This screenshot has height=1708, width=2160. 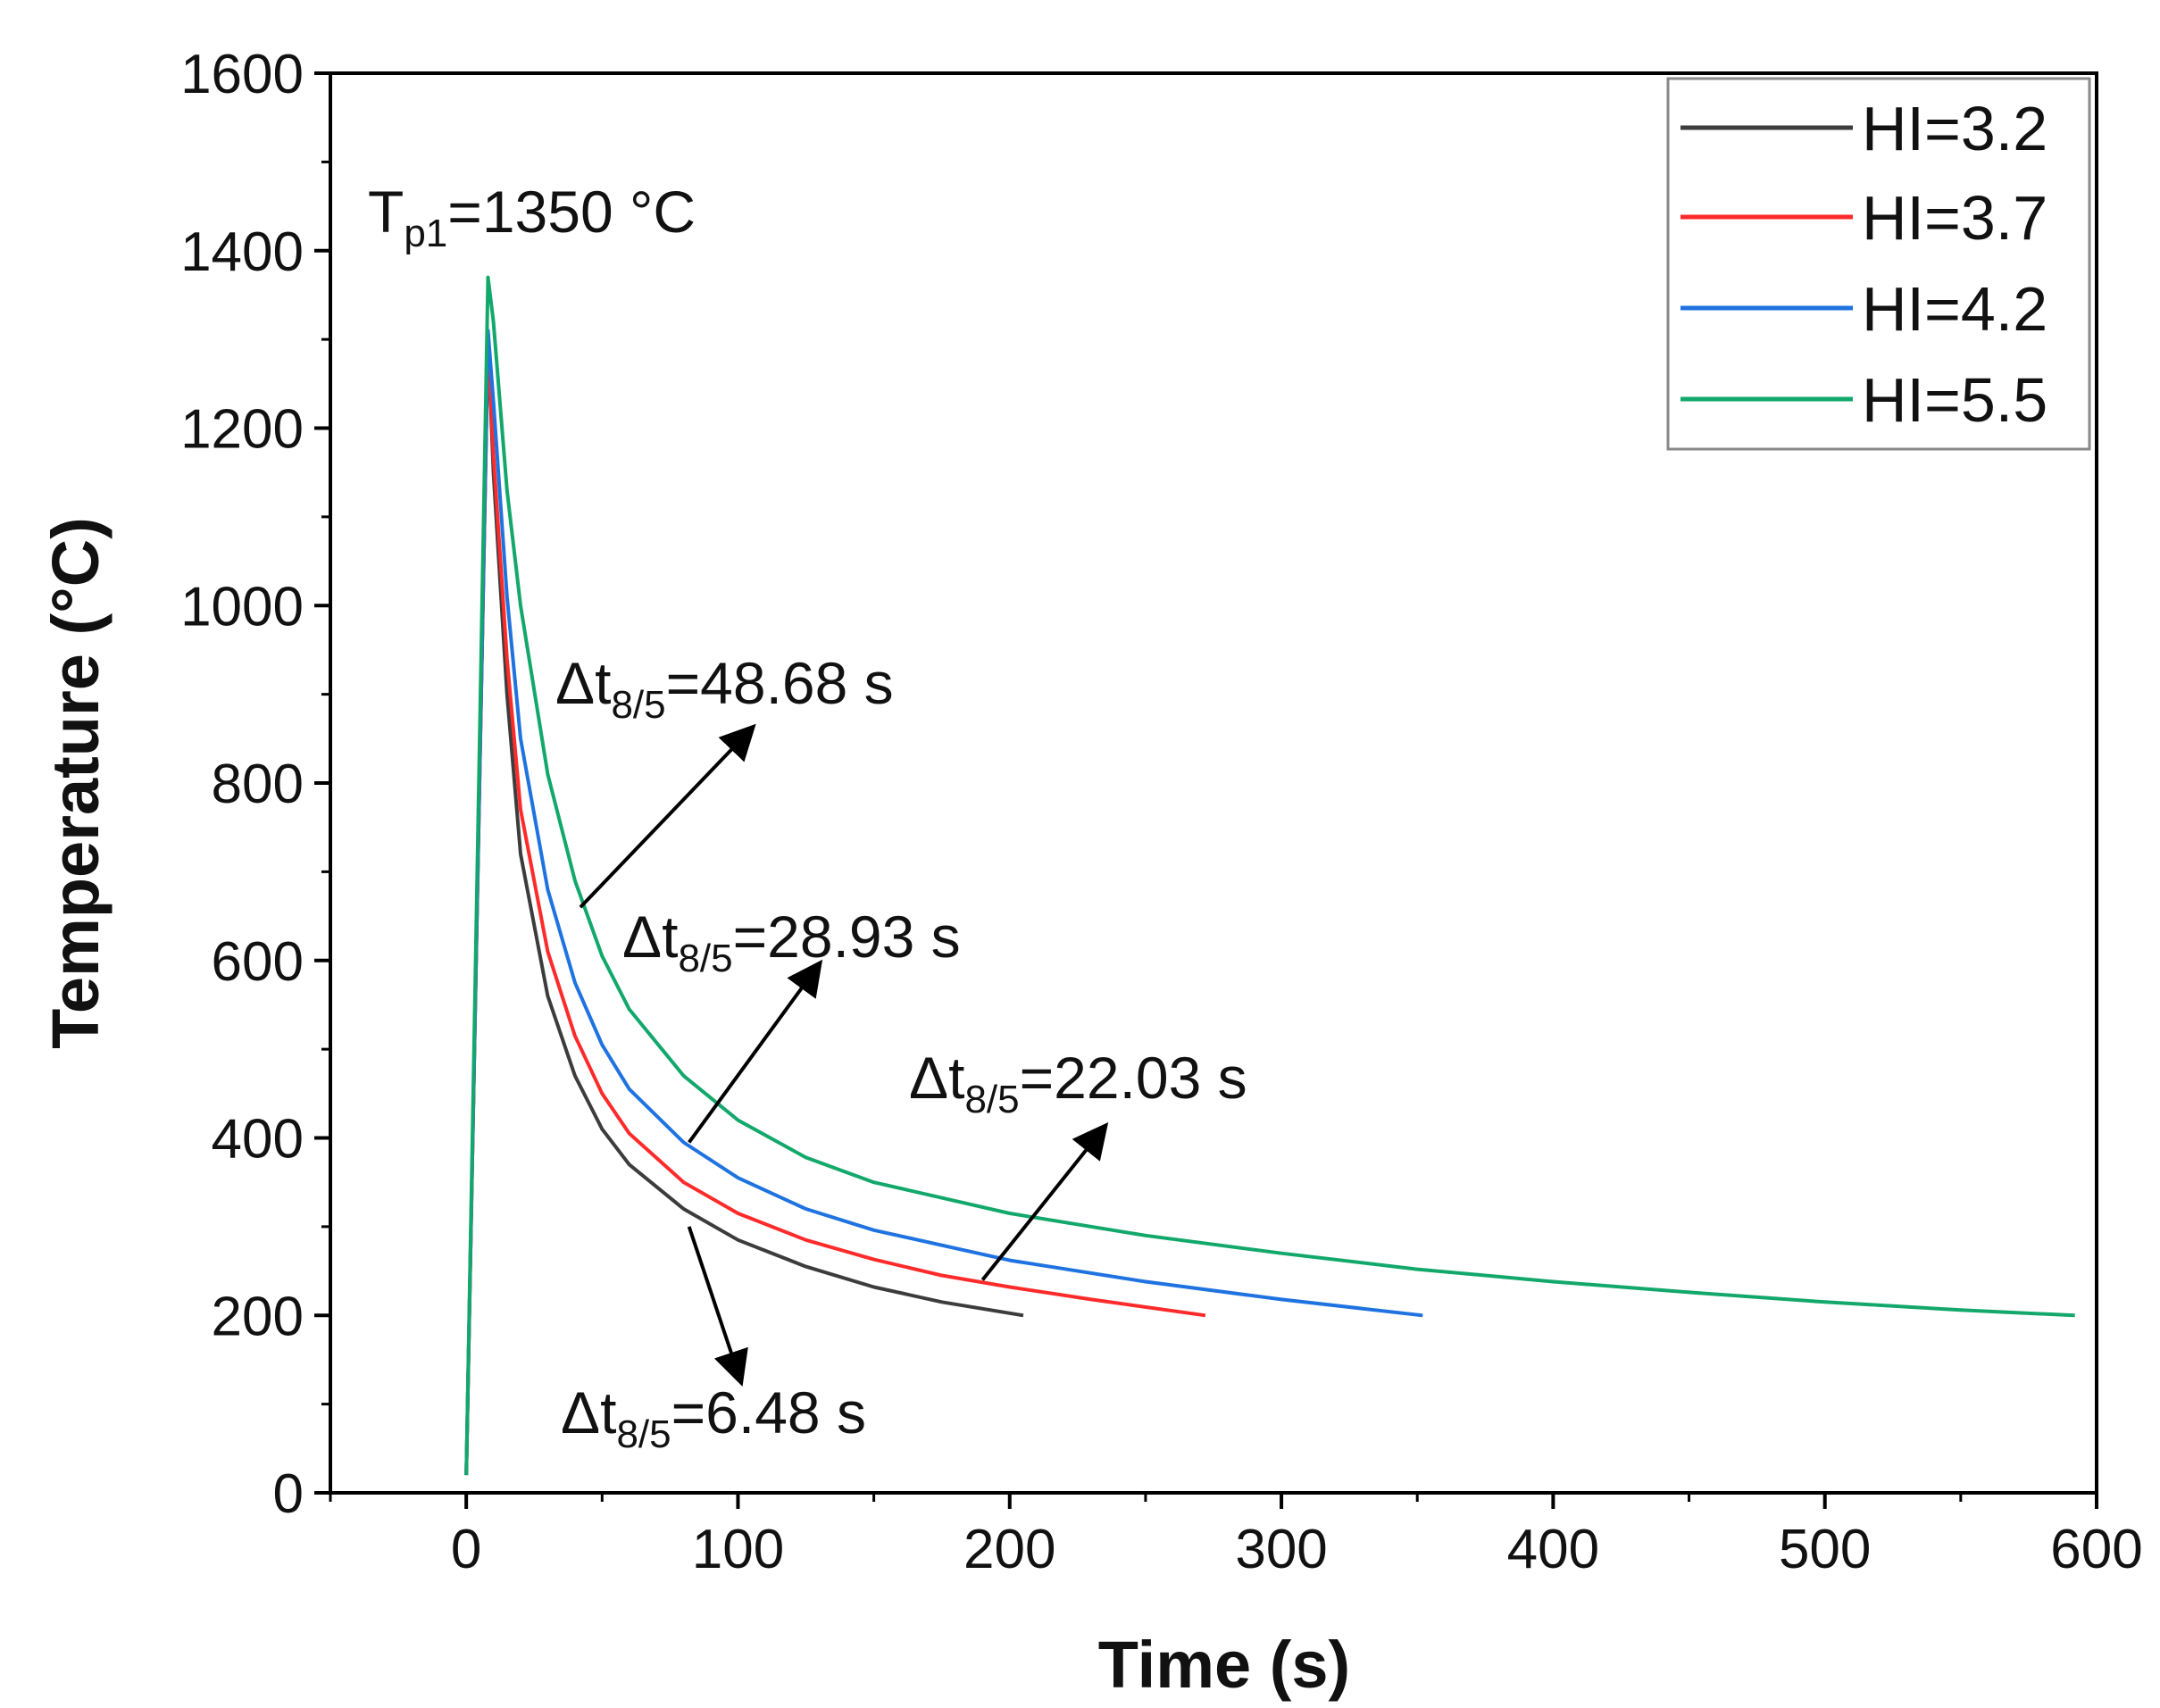 I want to click on cooling-time-label-hi55: Δt8/5=48.68 s, so click(x=724, y=688).